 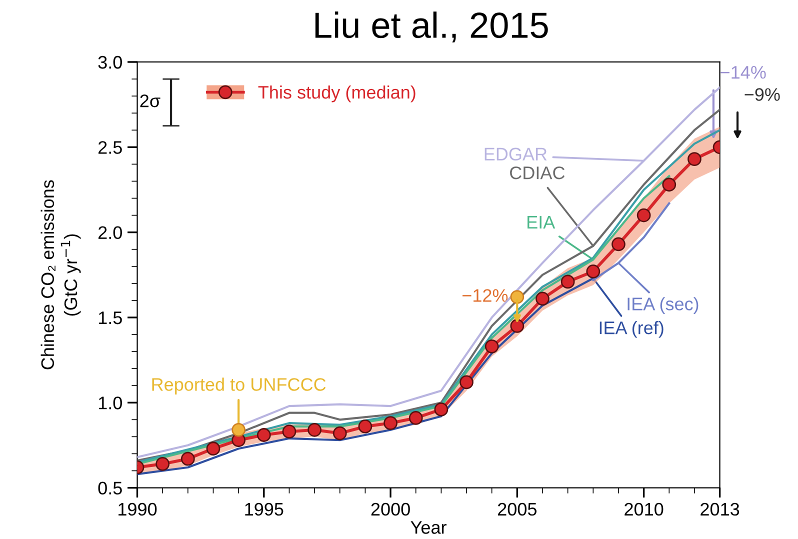 I want to click on x-tick-label: 2005, so click(x=517, y=509).